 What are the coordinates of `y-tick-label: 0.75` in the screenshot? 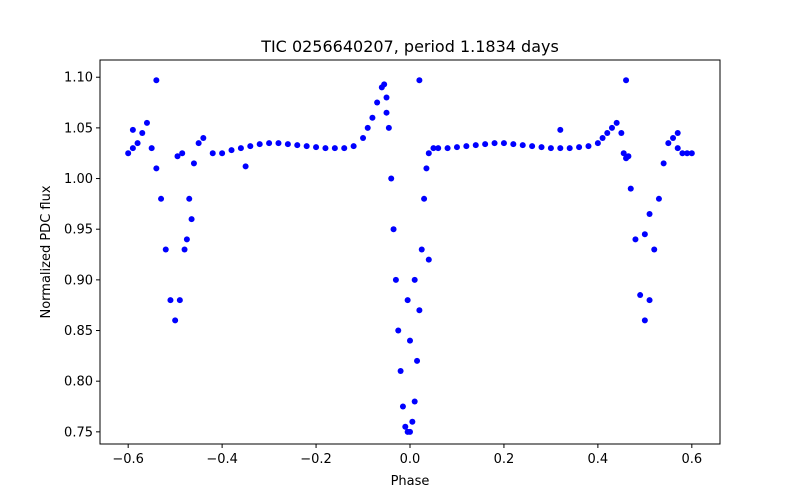 It's located at (78, 432).